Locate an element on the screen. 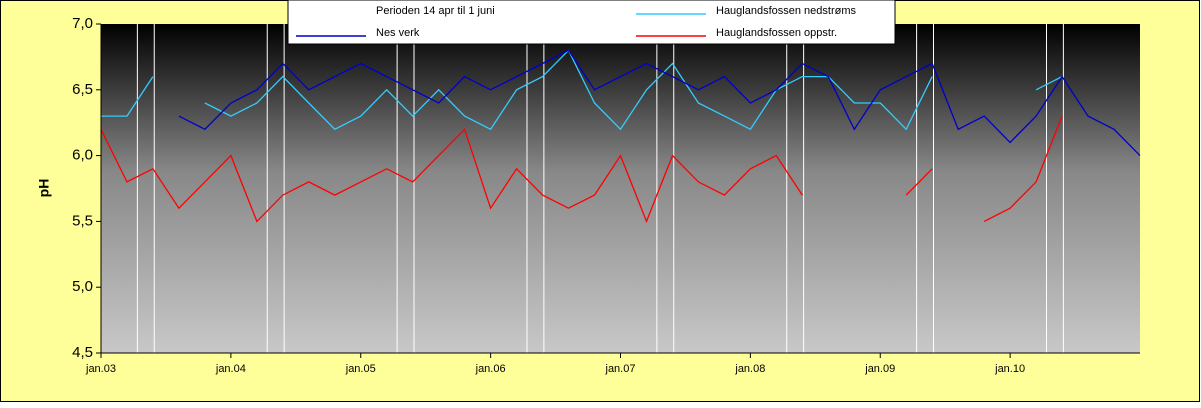 This screenshot has width=1201, height=408. y-tick-label: 5,5 is located at coordinates (82, 220).